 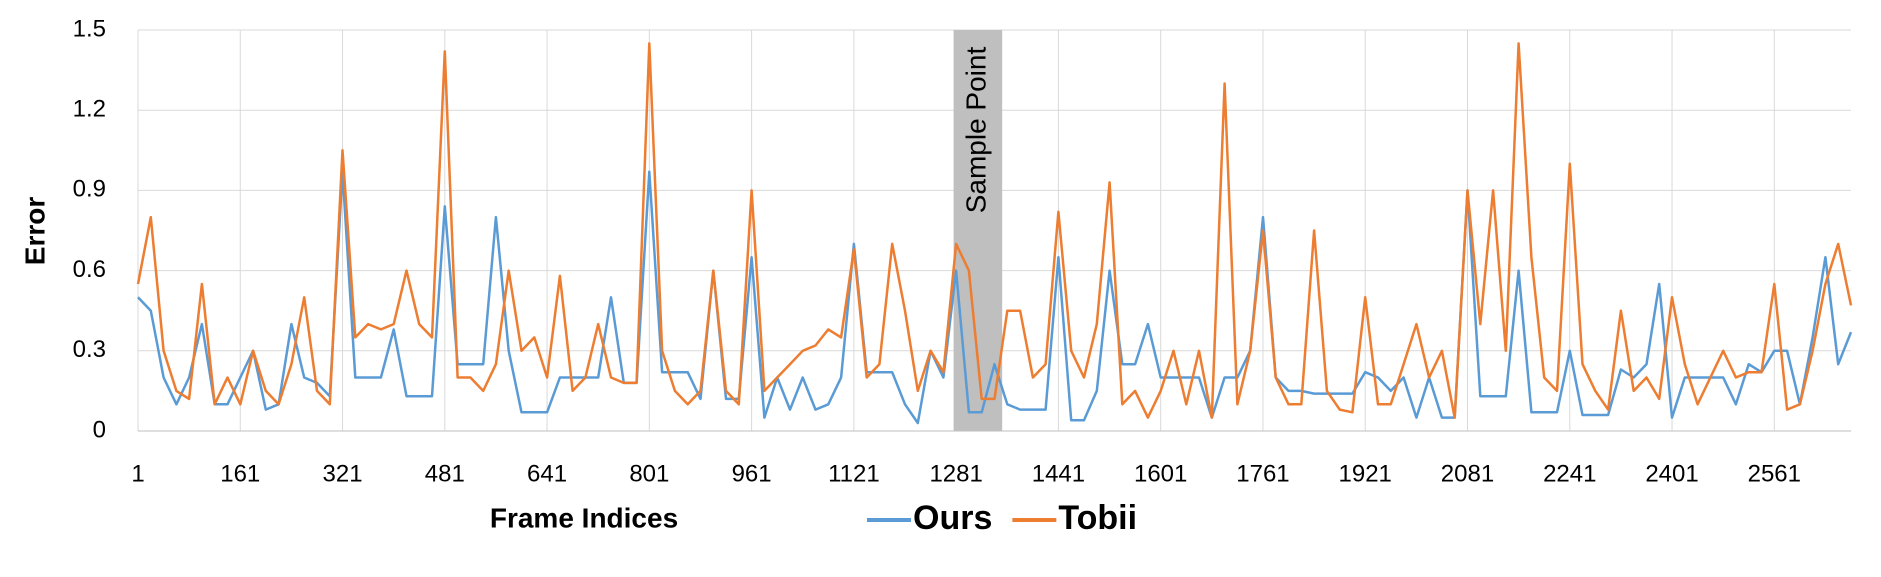 I want to click on y-axis-label: Error, so click(x=34, y=231).